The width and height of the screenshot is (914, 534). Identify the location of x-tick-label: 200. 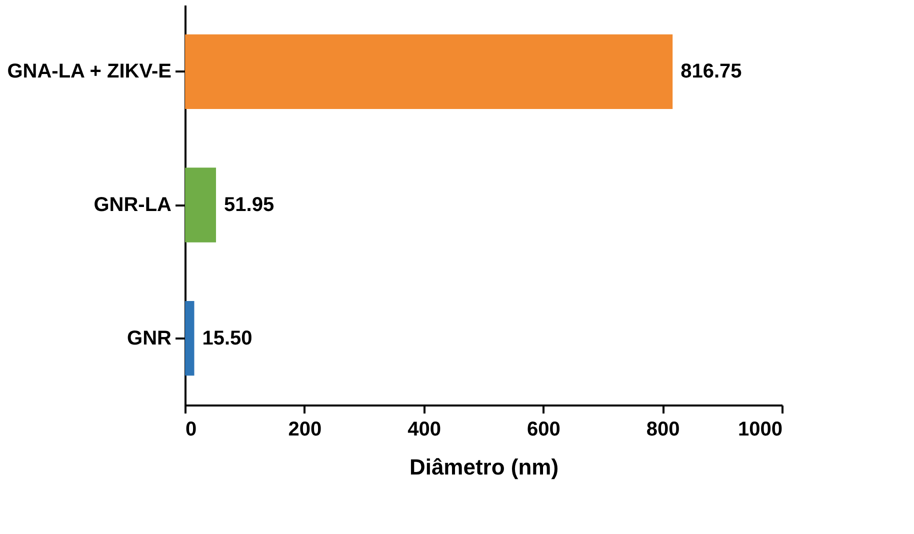
(305, 429).